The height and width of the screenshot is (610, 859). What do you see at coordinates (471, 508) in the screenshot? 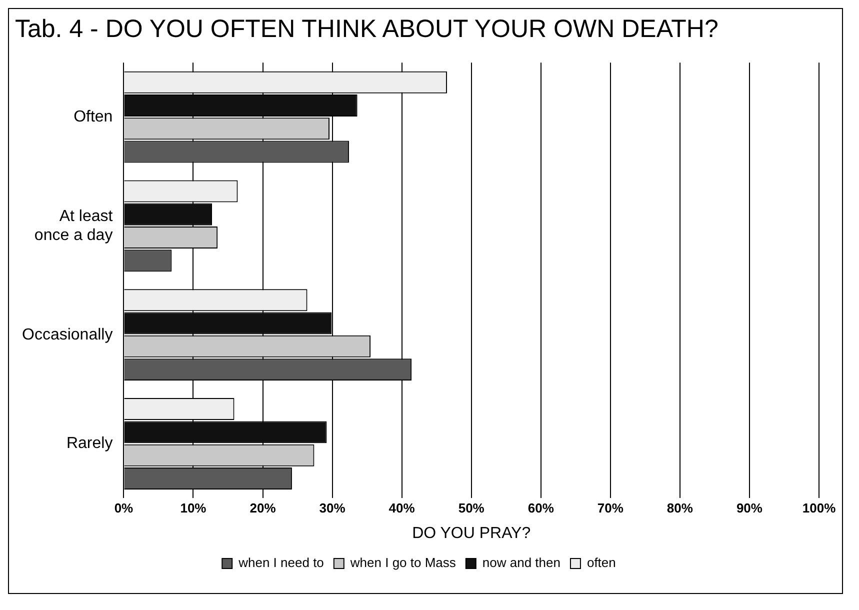
I see `x-tick-label: 50%` at bounding box center [471, 508].